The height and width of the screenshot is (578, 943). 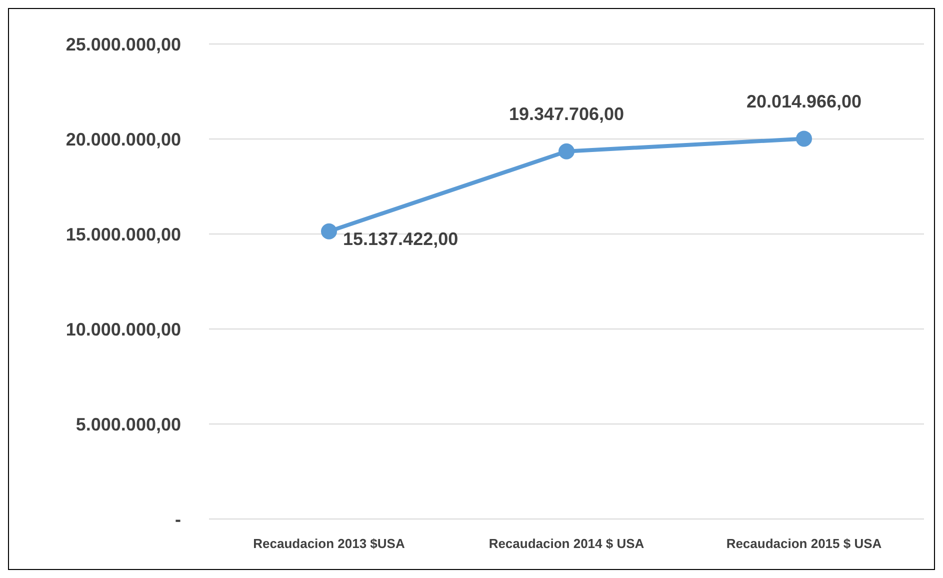 I want to click on data-label: 20.014.966,00, so click(x=804, y=101).